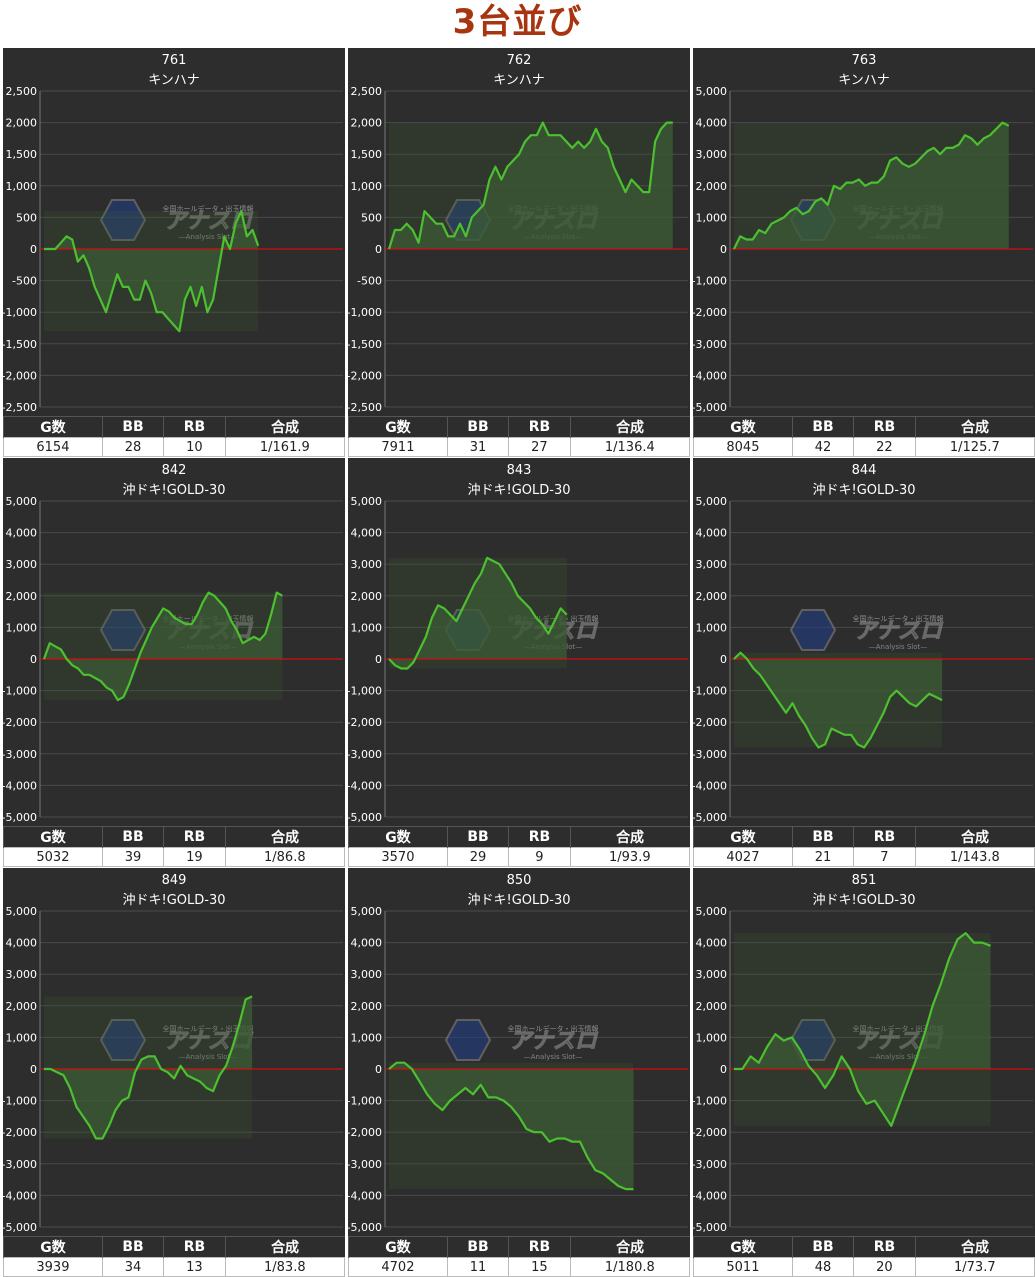  What do you see at coordinates (519, 900) in the screenshot?
I see `machine-model: 沖ドキ!GOLD-30` at bounding box center [519, 900].